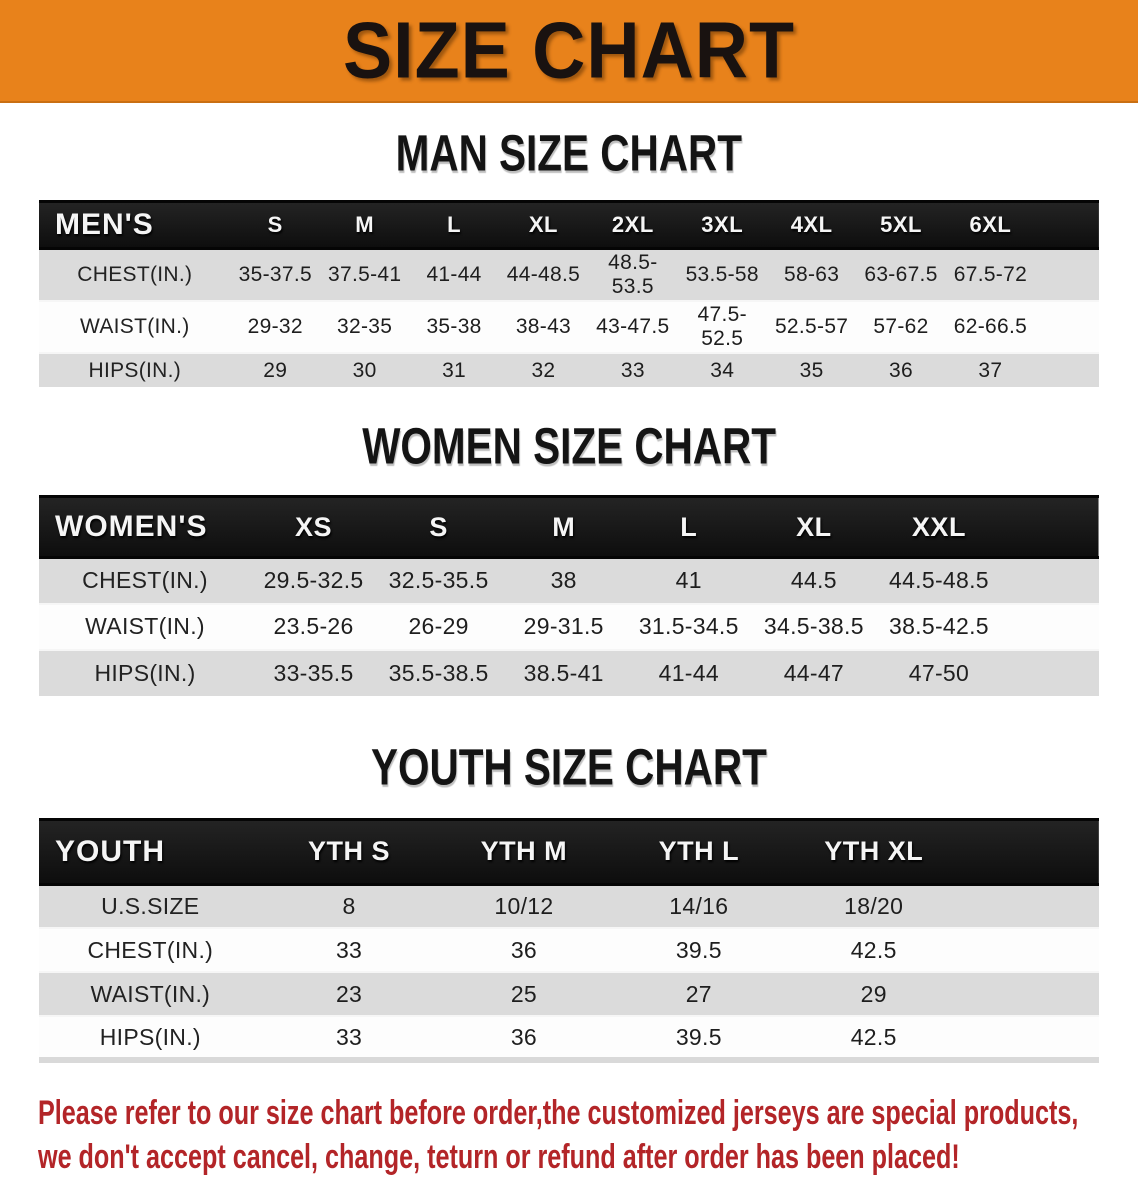  What do you see at coordinates (364, 370) in the screenshot?
I see `cell-value: 30` at bounding box center [364, 370].